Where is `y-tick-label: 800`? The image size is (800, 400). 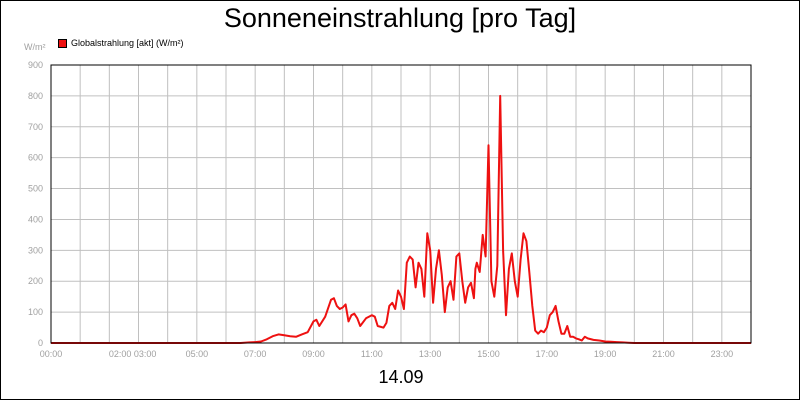
y-tick-label: 800 is located at coordinates (35, 96).